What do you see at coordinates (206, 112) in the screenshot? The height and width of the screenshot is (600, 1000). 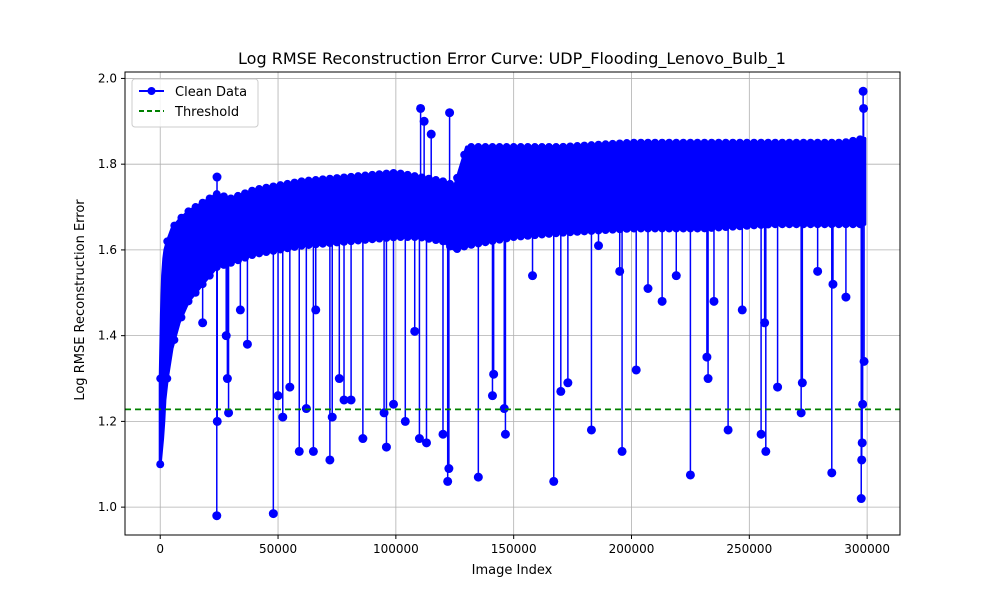 I see `legend-label-threshold: Threshold` at bounding box center [206, 112].